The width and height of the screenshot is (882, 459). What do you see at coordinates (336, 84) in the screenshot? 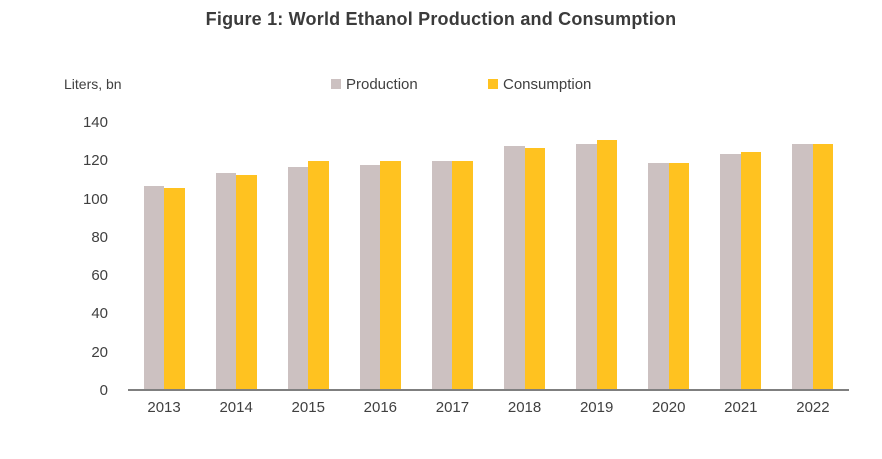
I see `legend-marker-production-icon` at bounding box center [336, 84].